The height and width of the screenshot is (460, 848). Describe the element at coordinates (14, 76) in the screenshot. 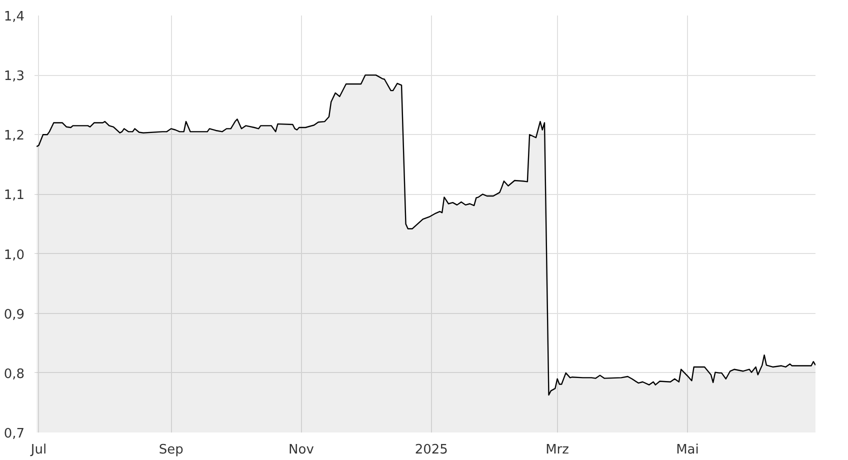

I see `y-tick-label: 1,3` at that location.